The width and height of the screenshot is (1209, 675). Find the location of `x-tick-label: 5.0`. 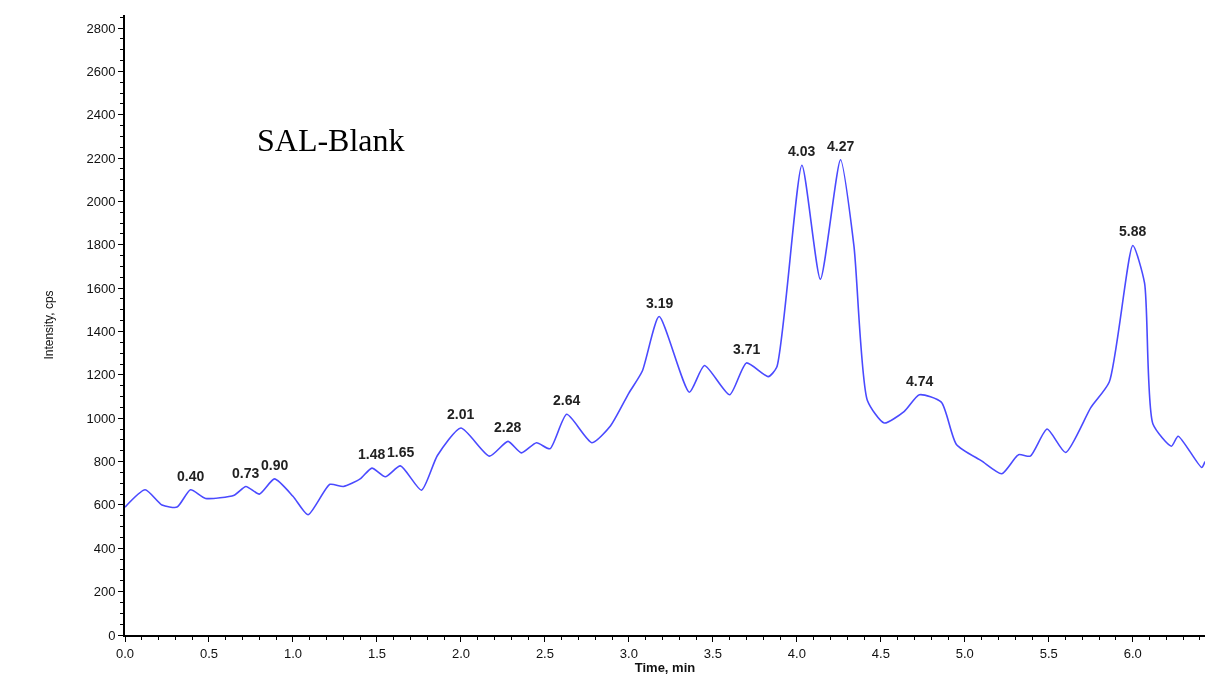

x-tick-label: 5.0 is located at coordinates (964, 653).